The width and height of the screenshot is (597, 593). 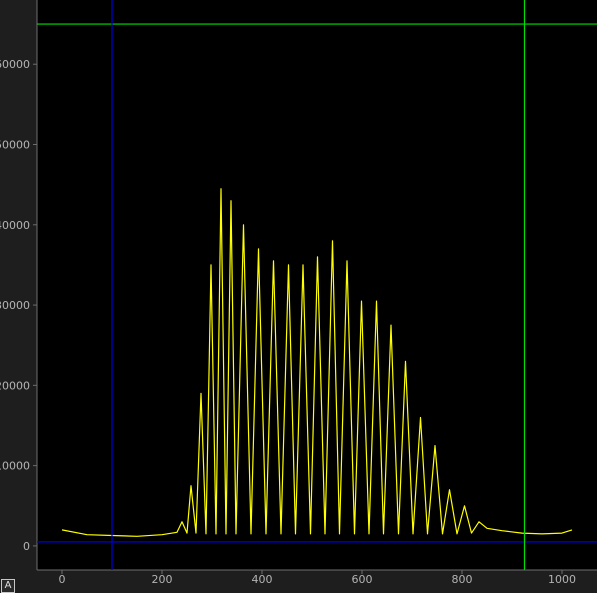 I want to click on x-tick-label: 1000, so click(x=562, y=579).